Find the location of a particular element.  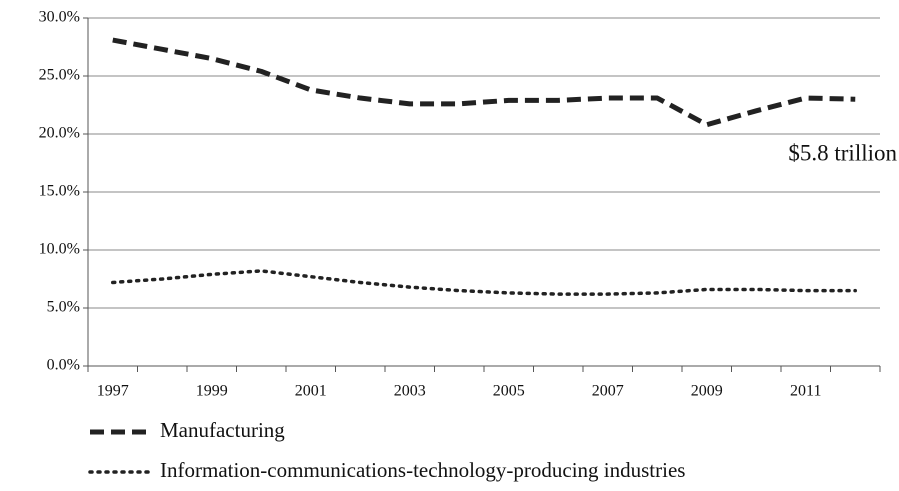

y-tick-label: 30.0% is located at coordinates (59, 17).